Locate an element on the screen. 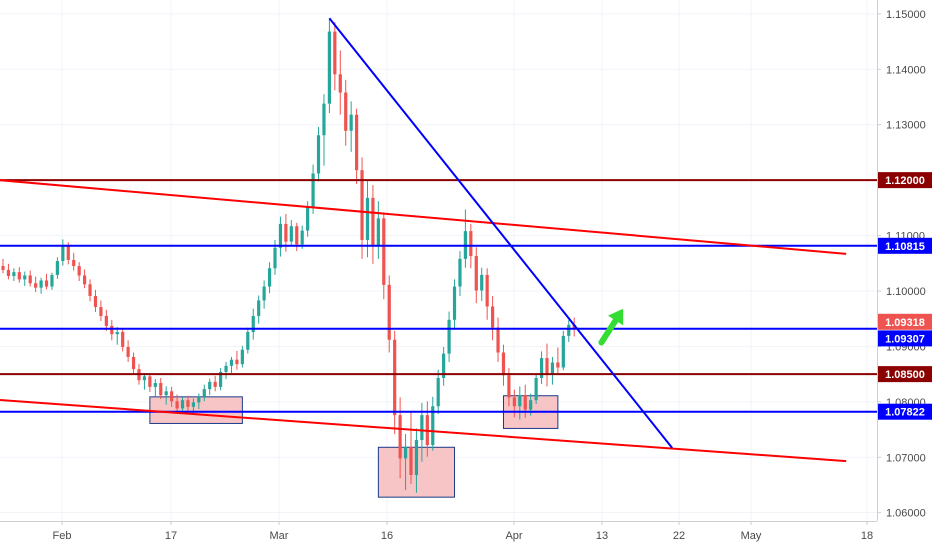 The image size is (932, 550). price-tick-label: 1.13000 is located at coordinates (906, 126).